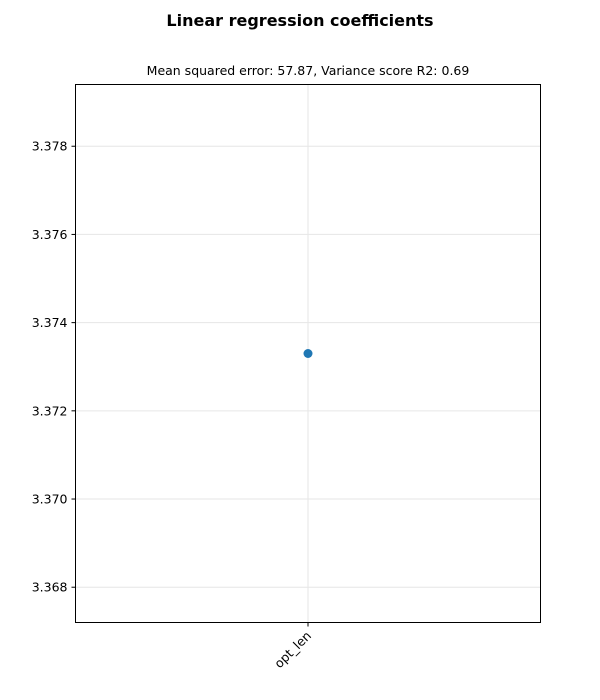  I want to click on x-axis: opt_len, so click(292, 646).